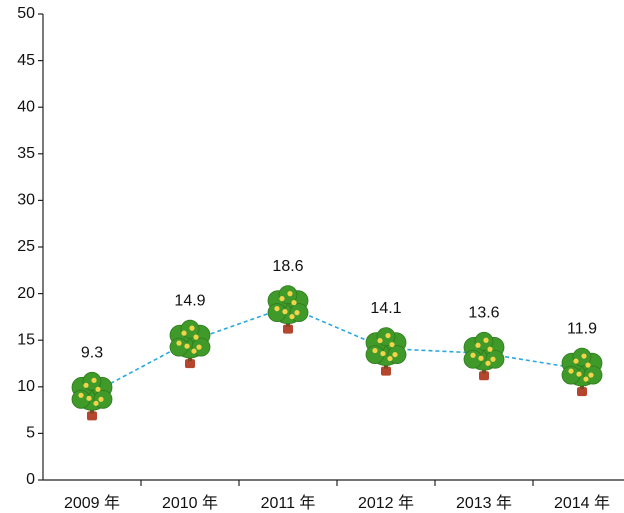 The height and width of the screenshot is (513, 624). What do you see at coordinates (26, 153) in the screenshot?
I see `y-tick-label: 35` at bounding box center [26, 153].